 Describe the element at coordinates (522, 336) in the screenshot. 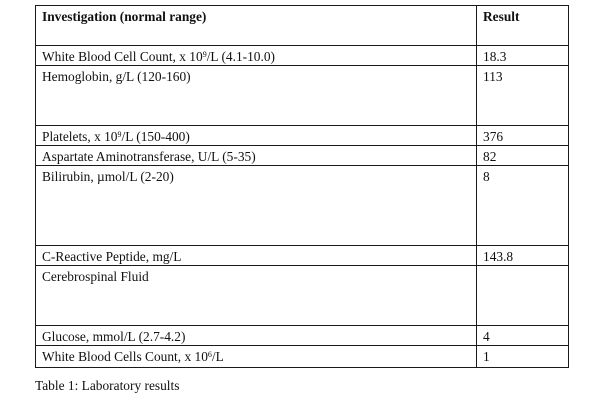

I see `result-cell: 40.27191` at that location.